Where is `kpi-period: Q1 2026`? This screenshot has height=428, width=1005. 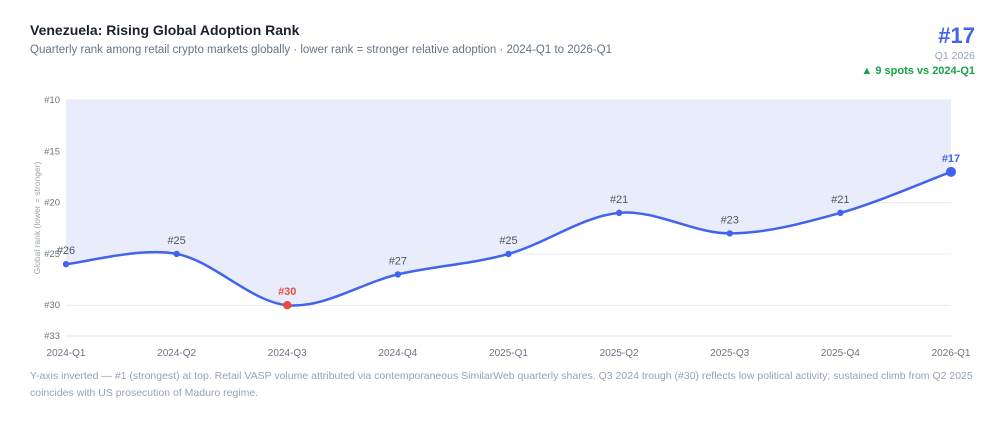 kpi-period: Q1 2026 is located at coordinates (954, 55).